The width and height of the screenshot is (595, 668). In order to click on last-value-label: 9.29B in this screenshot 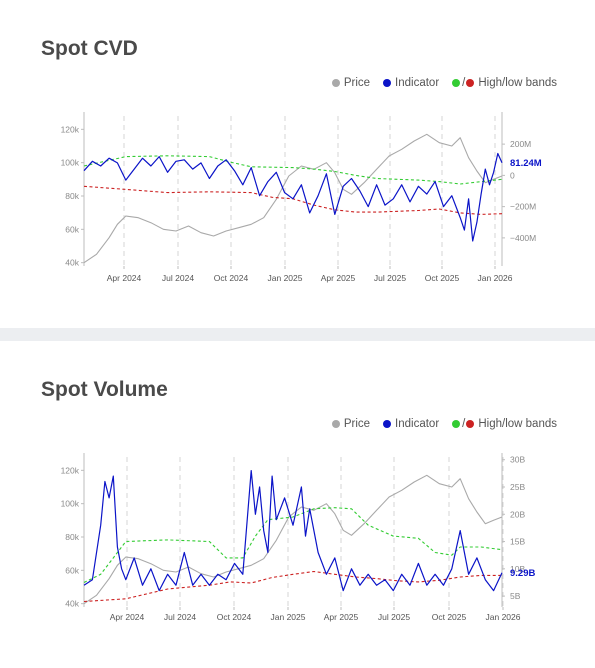, I will do `click(522, 573)`.